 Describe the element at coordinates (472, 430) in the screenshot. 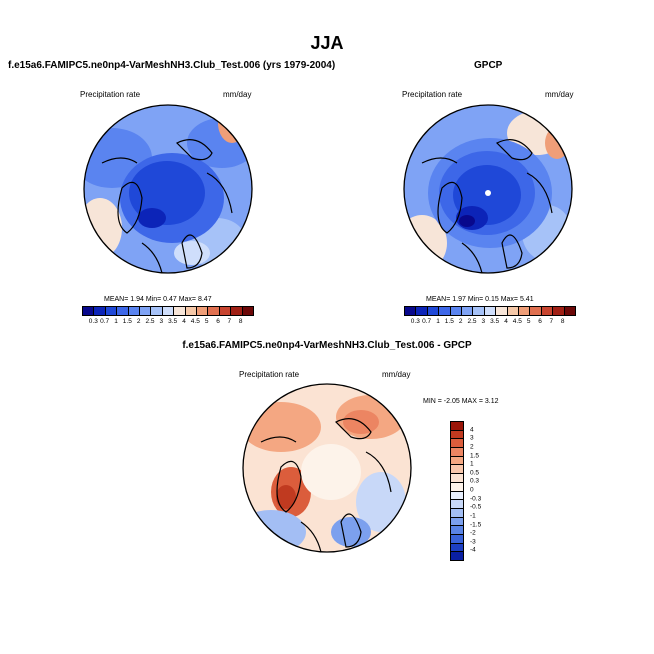

I see `diff-colorbar-tick-label: 4` at that location.